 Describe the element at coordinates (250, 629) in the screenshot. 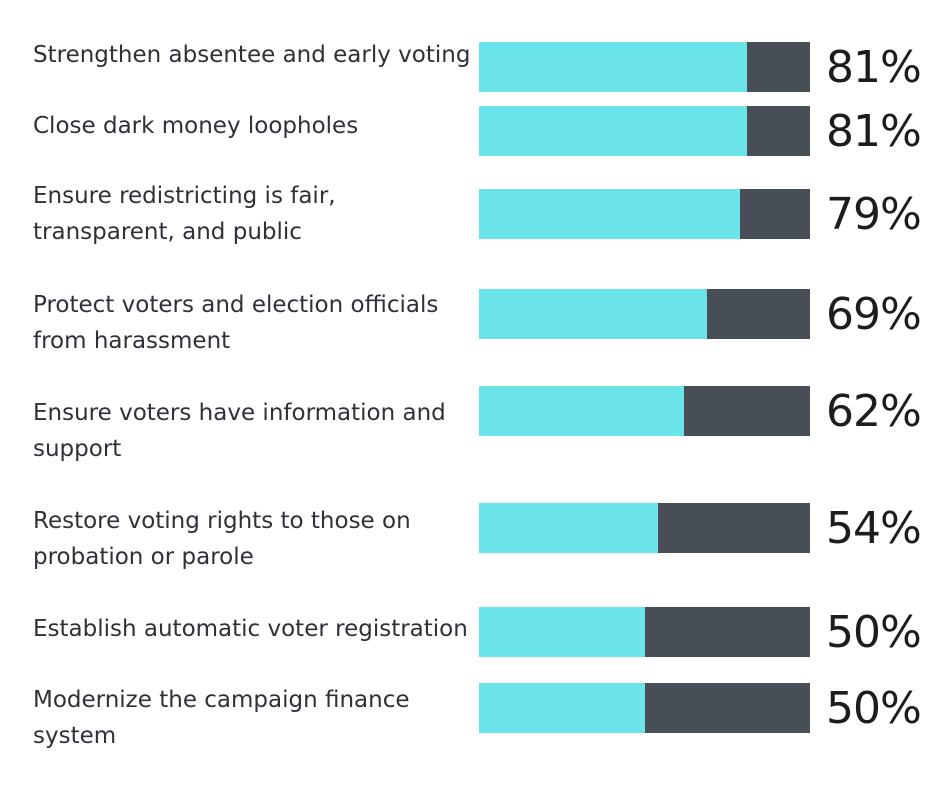

I see `category-label: Establish automatic voter registration` at that location.